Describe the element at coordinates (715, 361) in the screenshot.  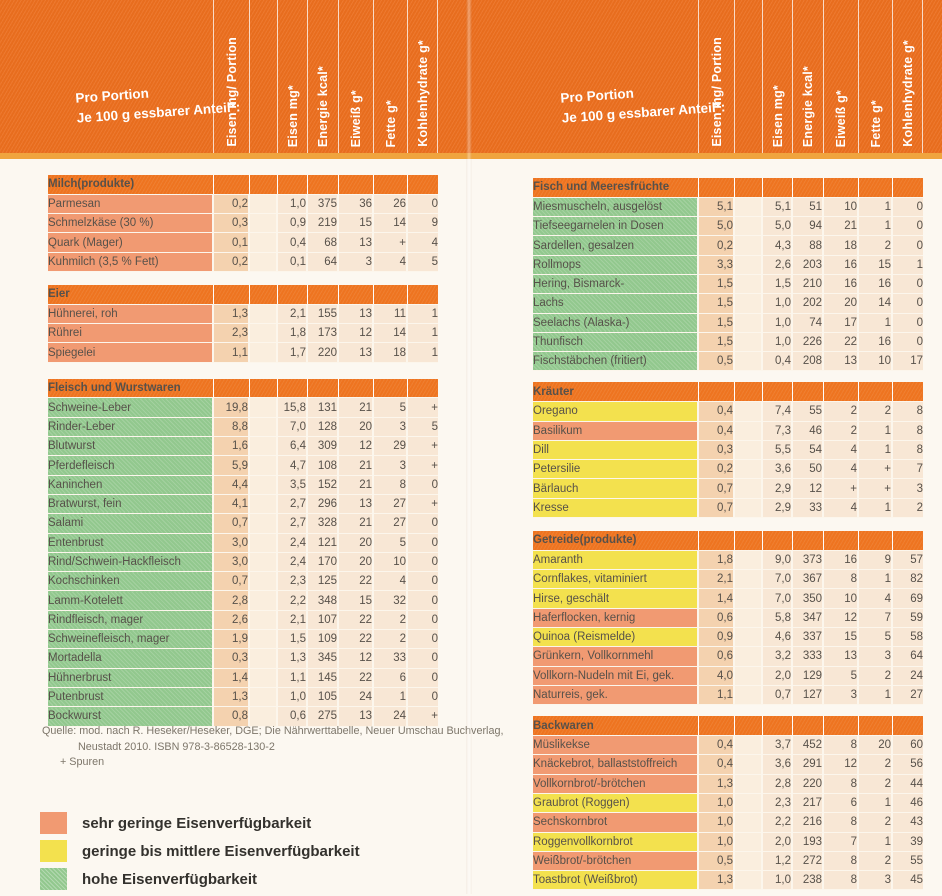
I see `value-eisen-portion: 0,5` at that location.